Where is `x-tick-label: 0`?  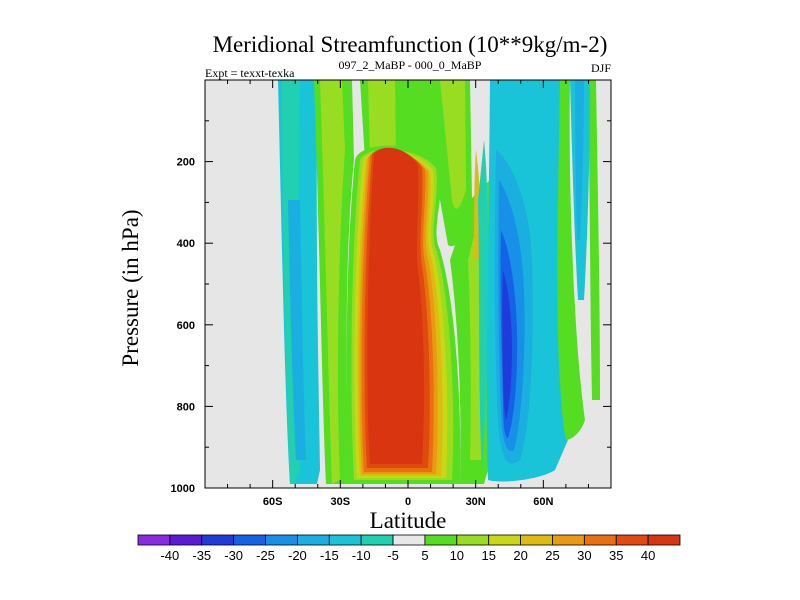
x-tick-label: 0 is located at coordinates (408, 502).